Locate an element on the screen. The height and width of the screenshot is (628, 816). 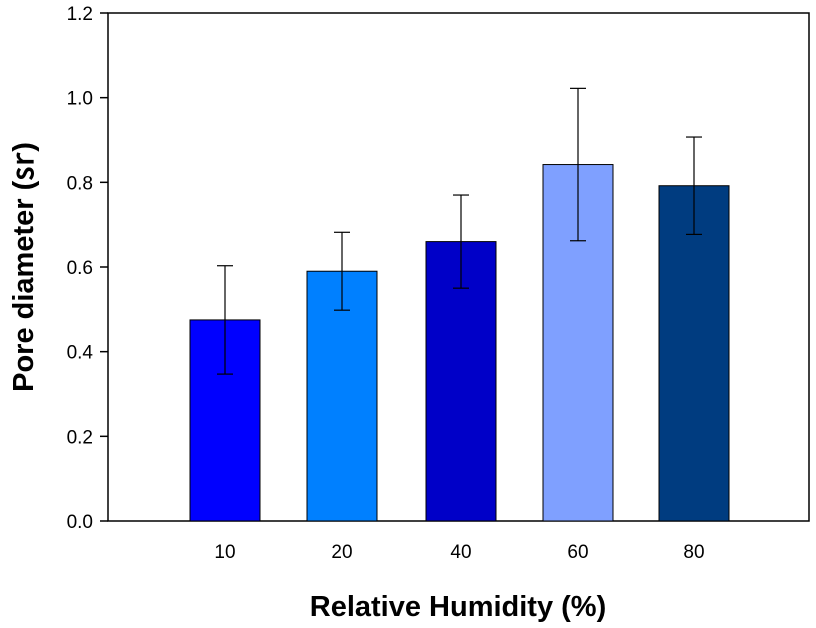
x-tick-label: 20 is located at coordinates (341, 552).